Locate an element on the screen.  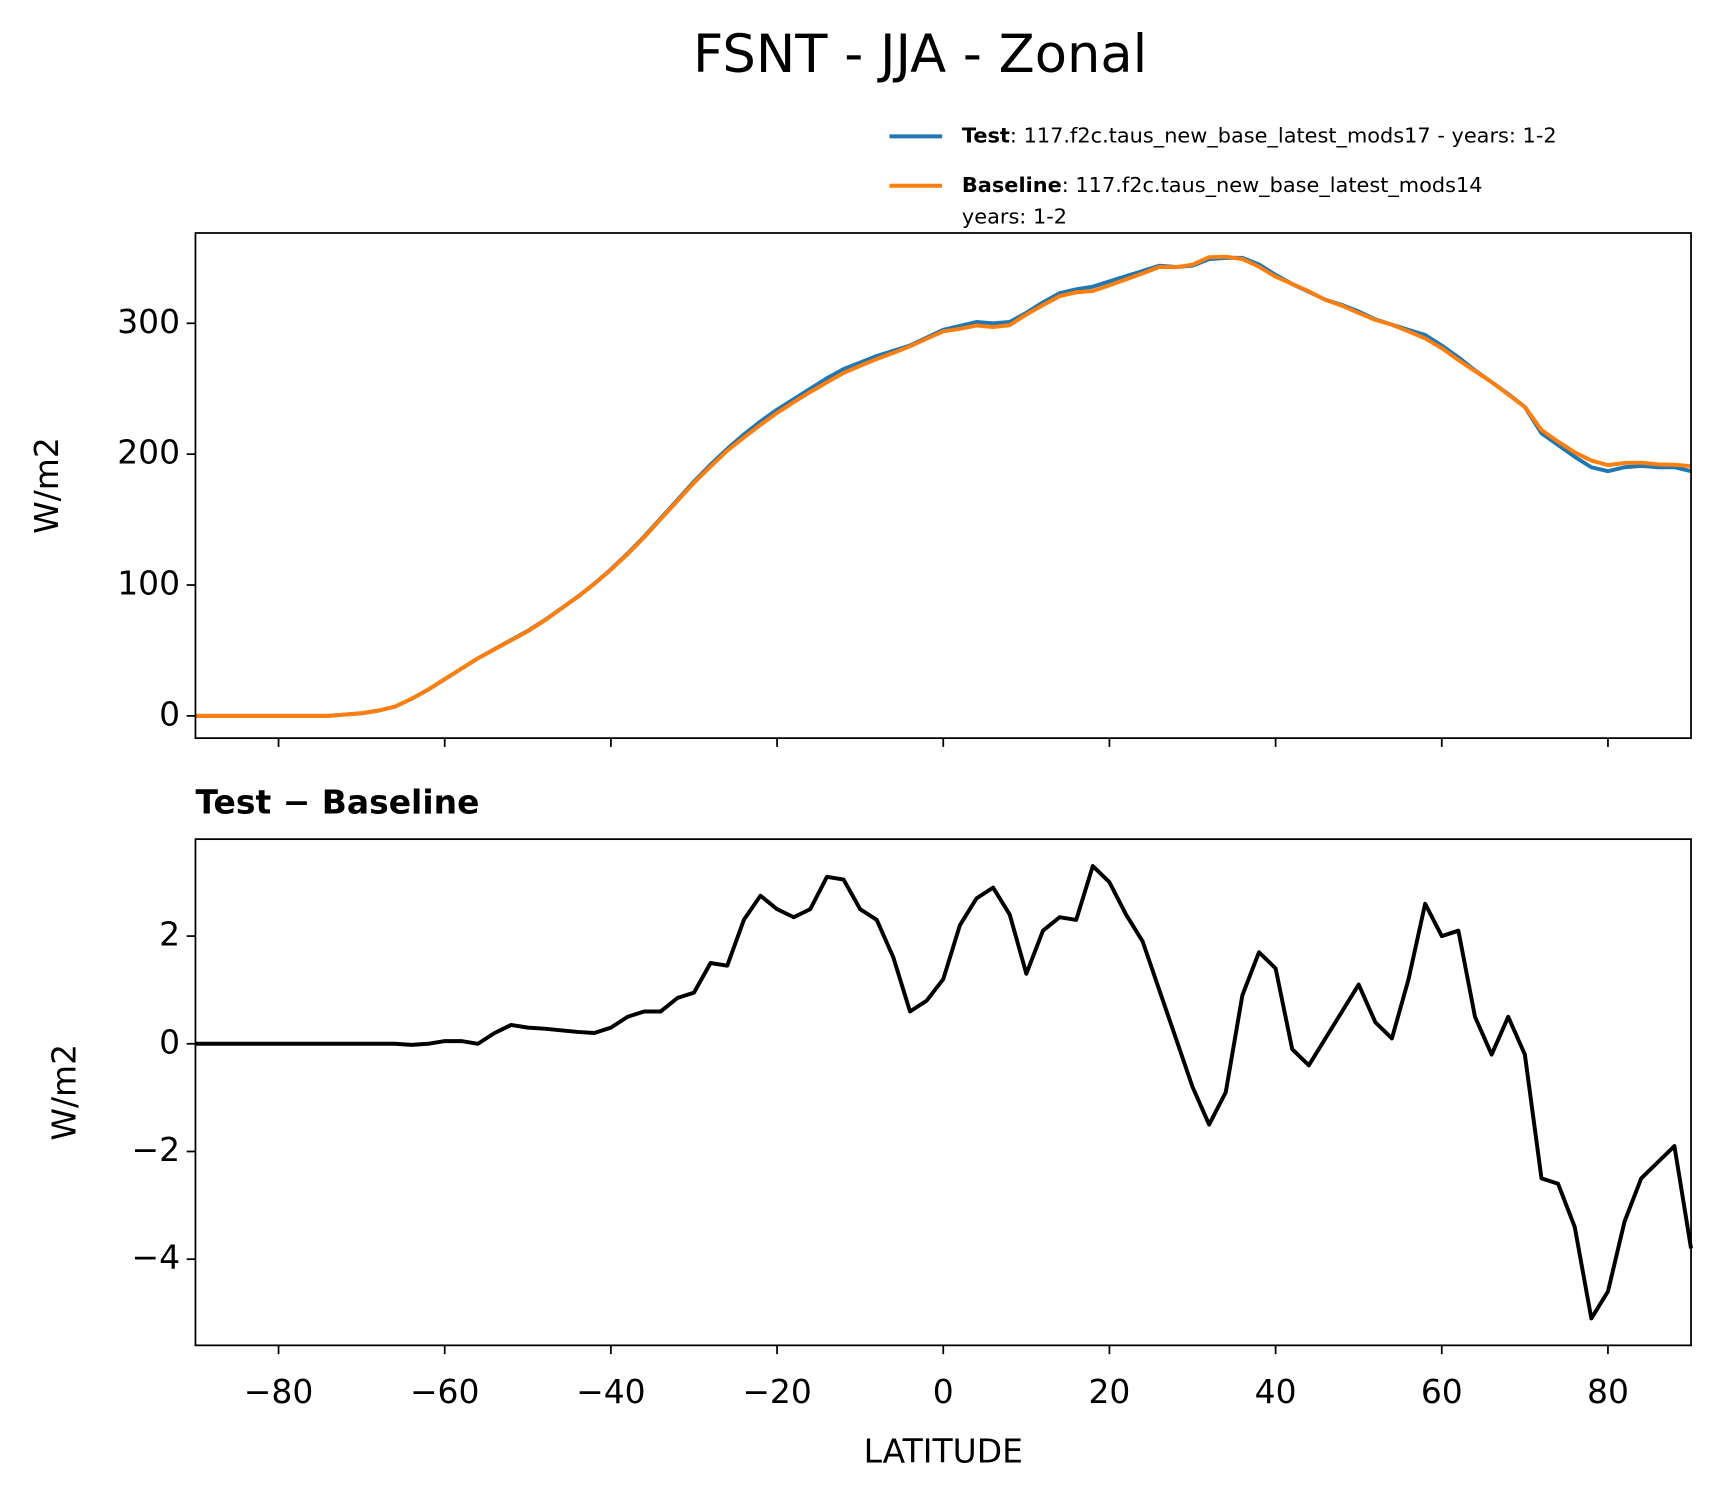
figure-title: FSNT - JJA - Zonal is located at coordinates (920, 54).